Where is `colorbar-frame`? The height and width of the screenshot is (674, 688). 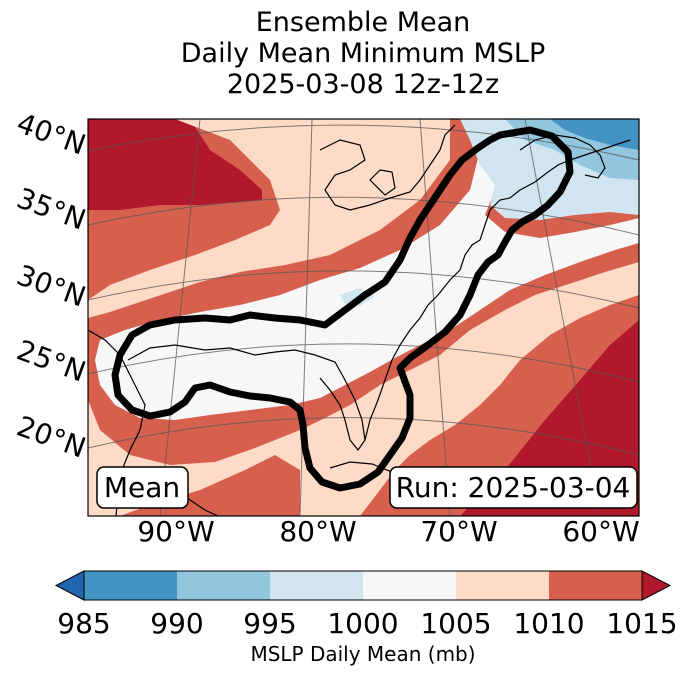
colorbar-frame is located at coordinates (363, 585).